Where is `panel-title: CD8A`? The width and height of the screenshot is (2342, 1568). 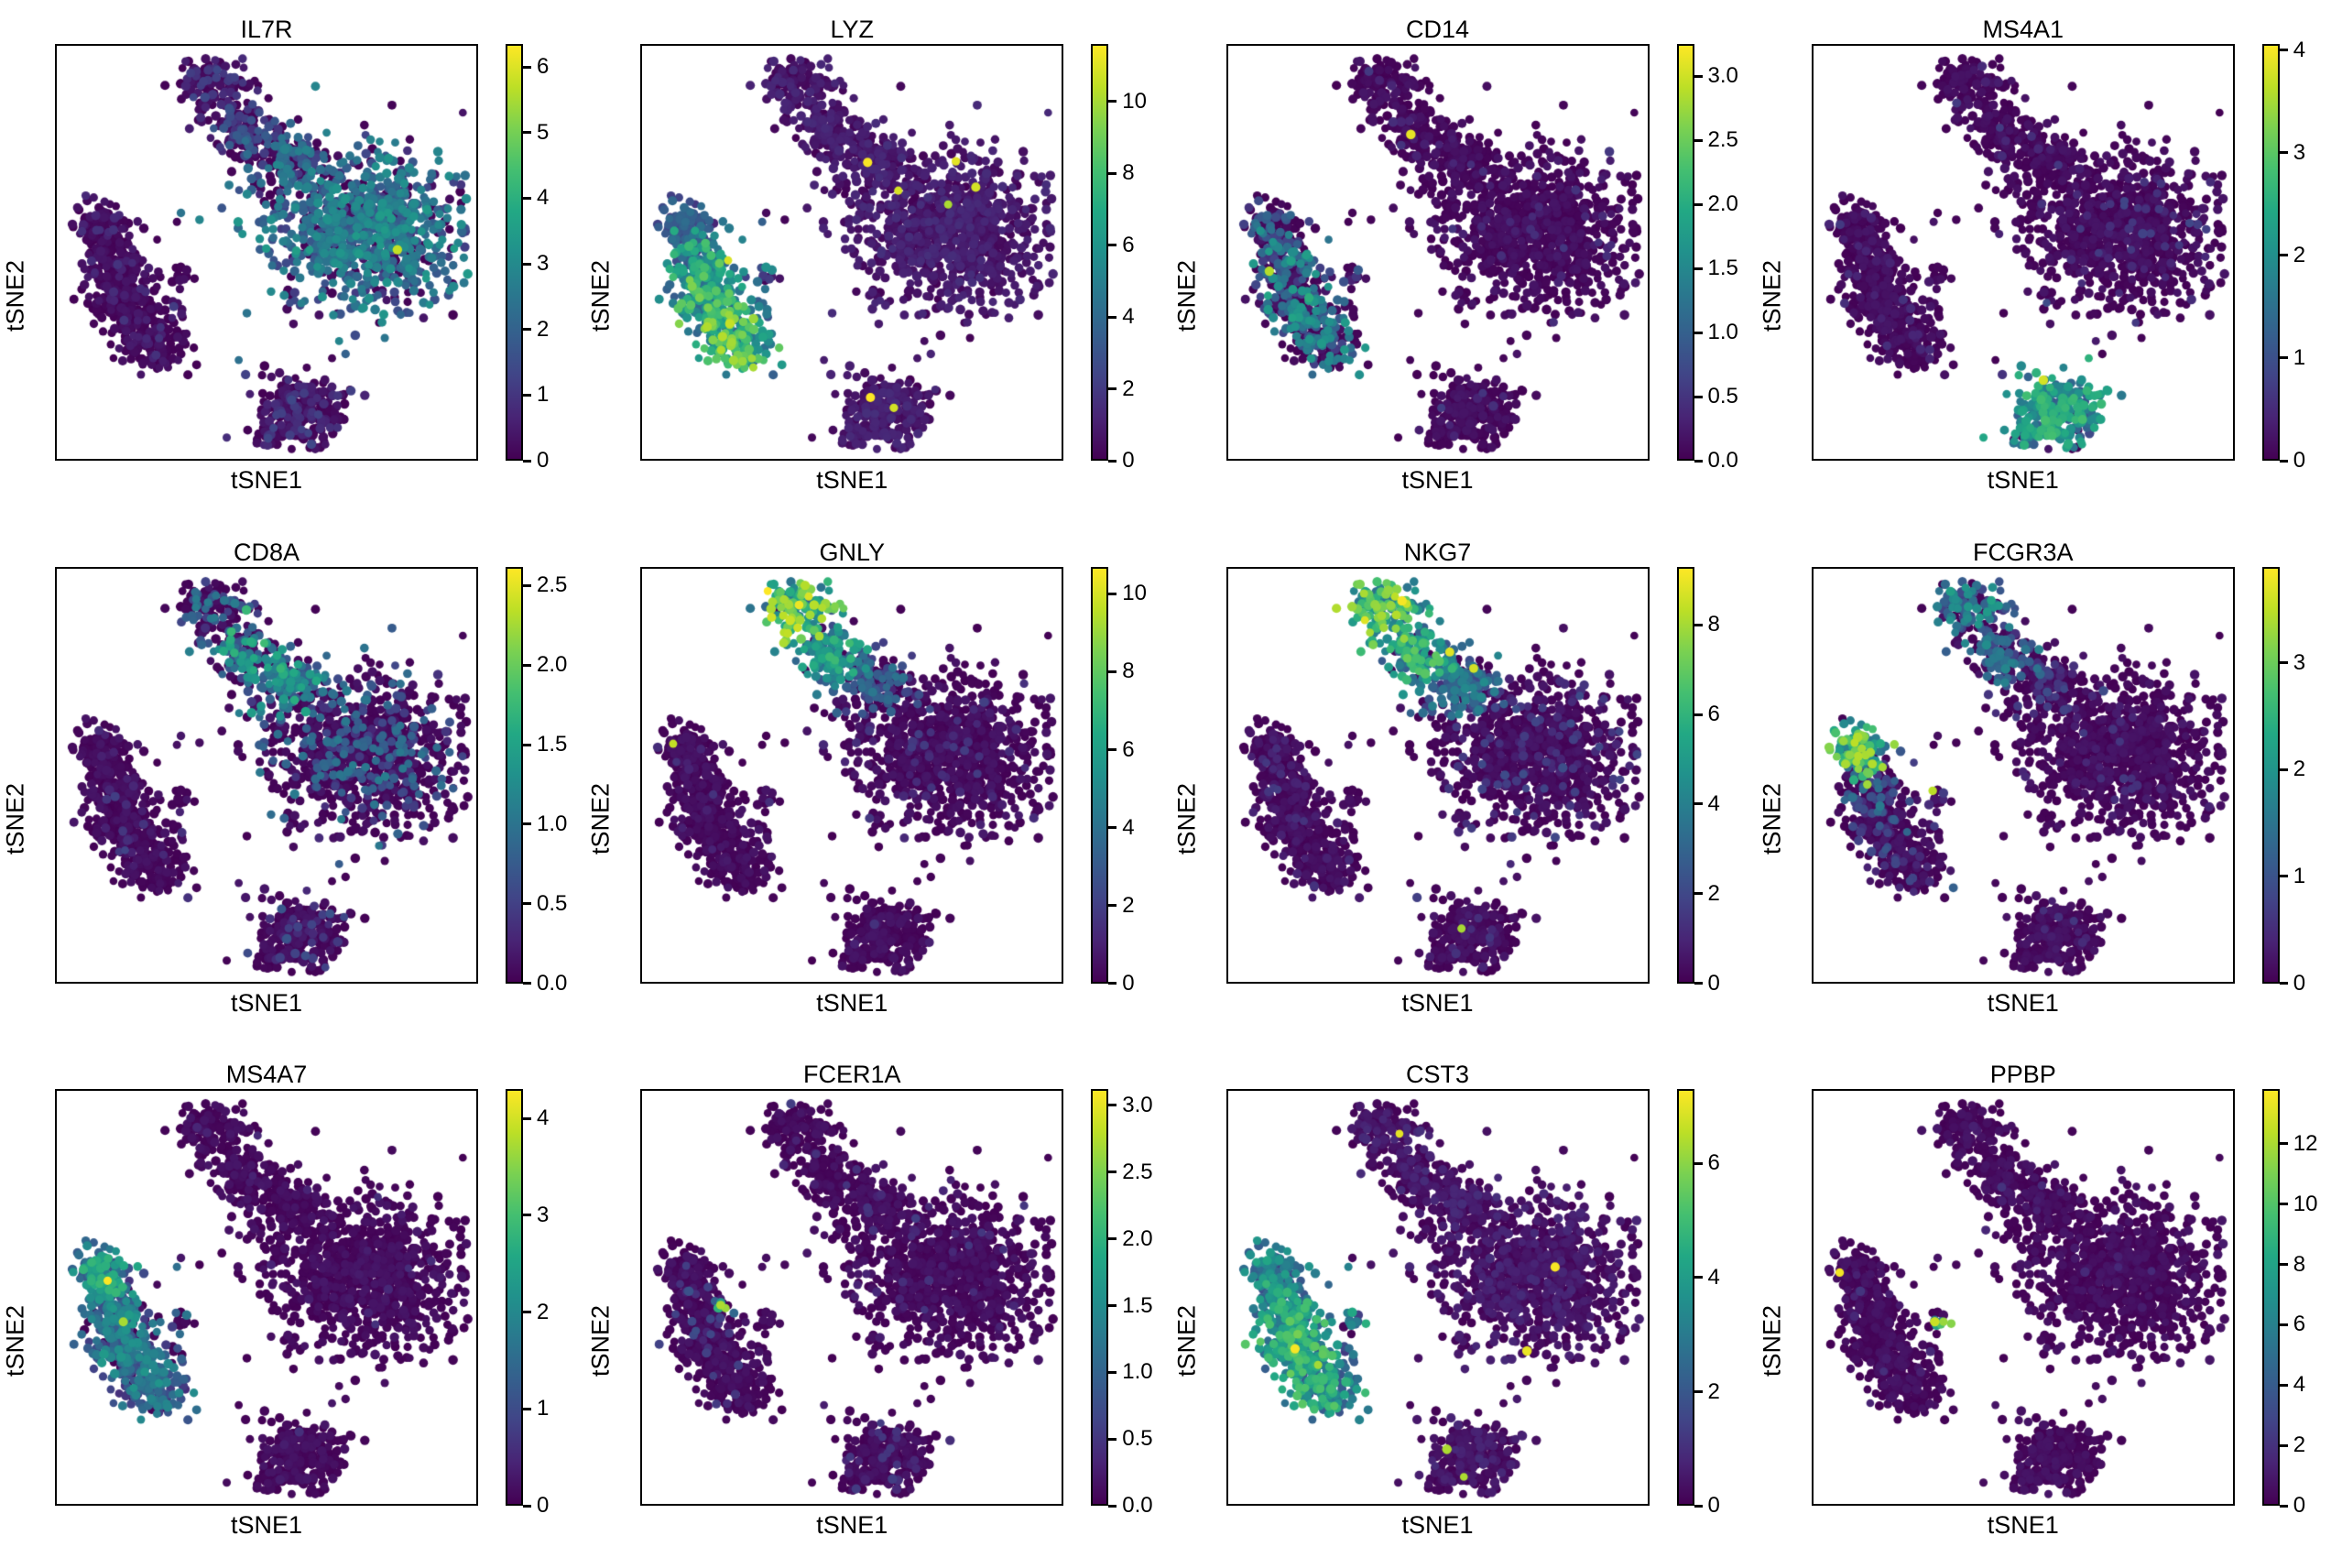 panel-title: CD8A is located at coordinates (266, 552).